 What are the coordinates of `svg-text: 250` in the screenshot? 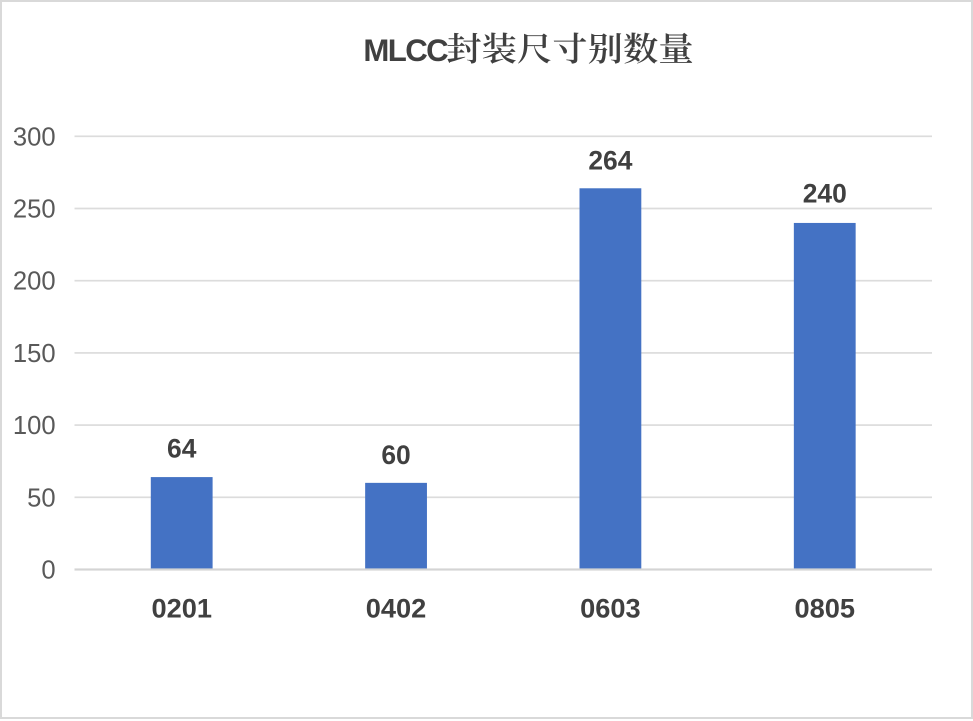 It's located at (34, 209).